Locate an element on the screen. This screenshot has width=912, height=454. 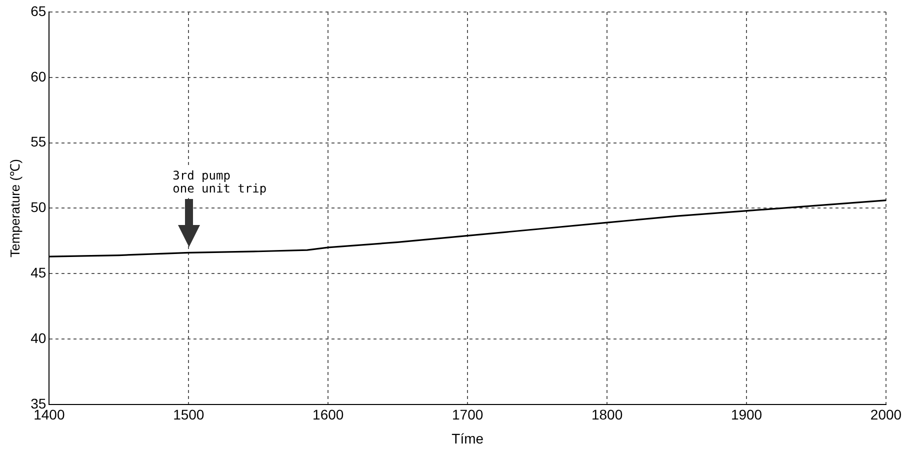
y-tick-label: 55 is located at coordinates (38, 142).